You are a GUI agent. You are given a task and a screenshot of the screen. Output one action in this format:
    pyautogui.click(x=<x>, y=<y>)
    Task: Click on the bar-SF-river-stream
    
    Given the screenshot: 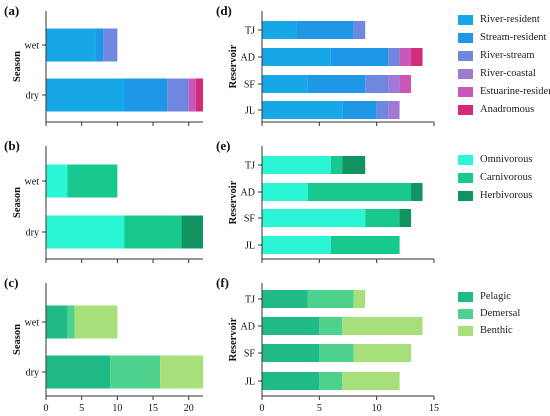 What is the action you would take?
    pyautogui.click(x=377, y=84)
    